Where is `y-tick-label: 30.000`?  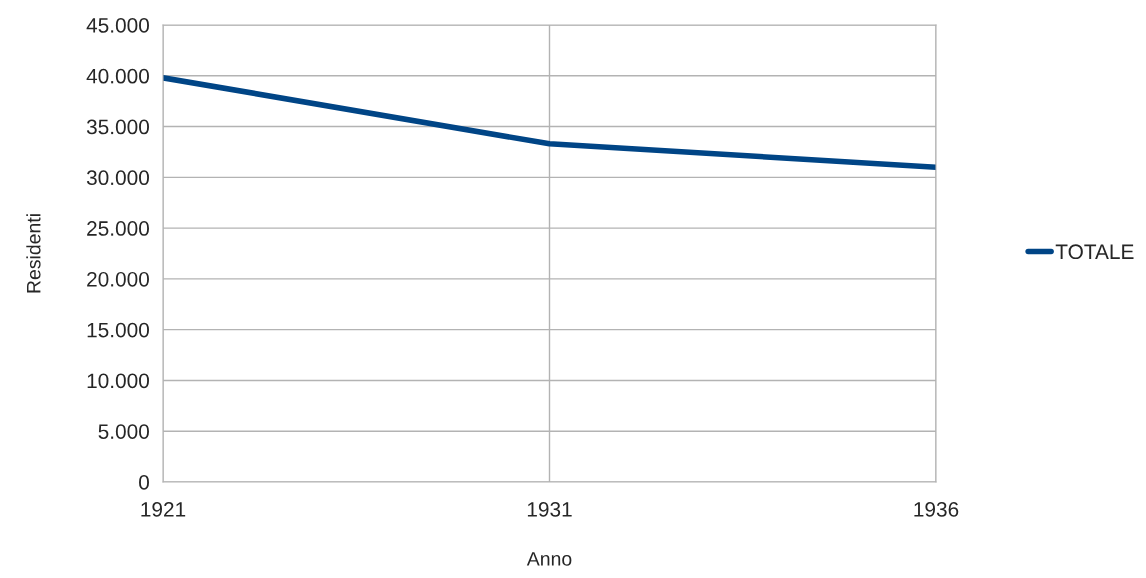 y-tick-label: 30.000 is located at coordinates (117, 178).